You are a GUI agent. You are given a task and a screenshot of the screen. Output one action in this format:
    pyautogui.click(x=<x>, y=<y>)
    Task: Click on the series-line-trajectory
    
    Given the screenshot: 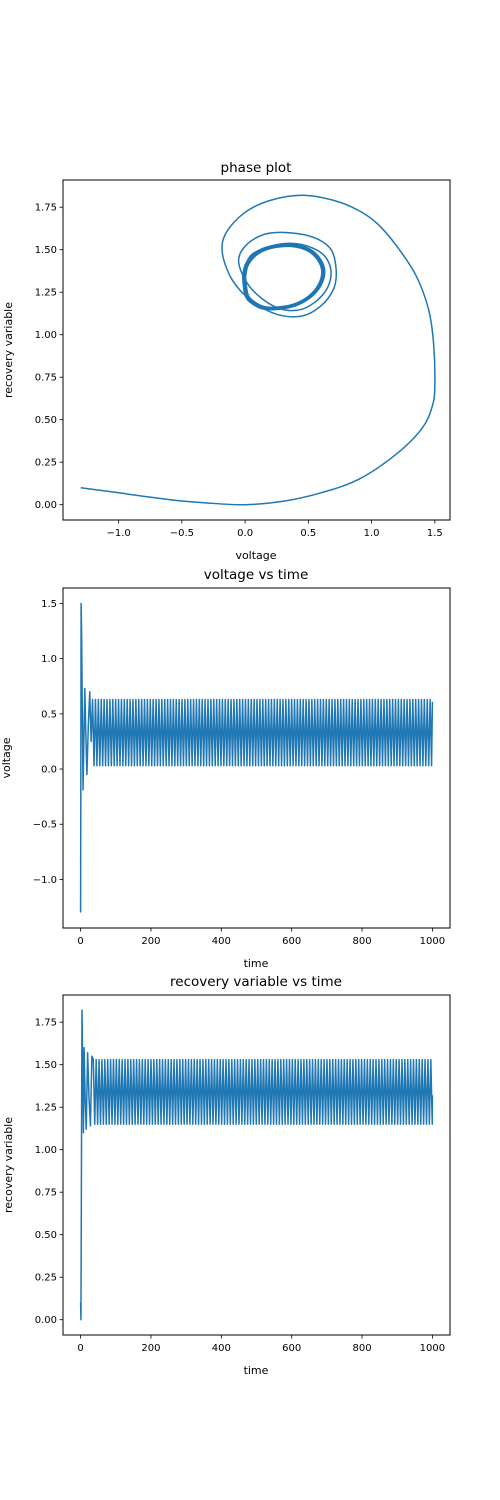 What is the action you would take?
    pyautogui.click(x=258, y=350)
    